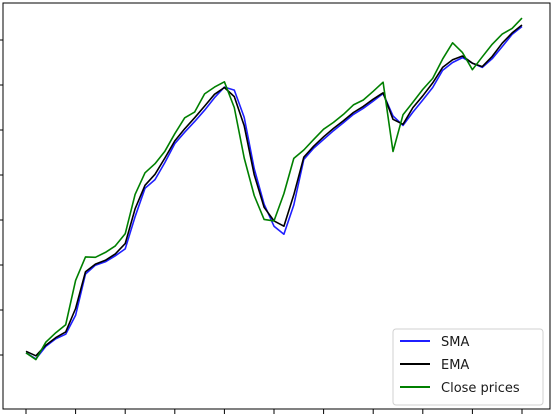 Image resolution: width=555 pixels, height=420 pixels. I want to click on legend-box, so click(468, 367).